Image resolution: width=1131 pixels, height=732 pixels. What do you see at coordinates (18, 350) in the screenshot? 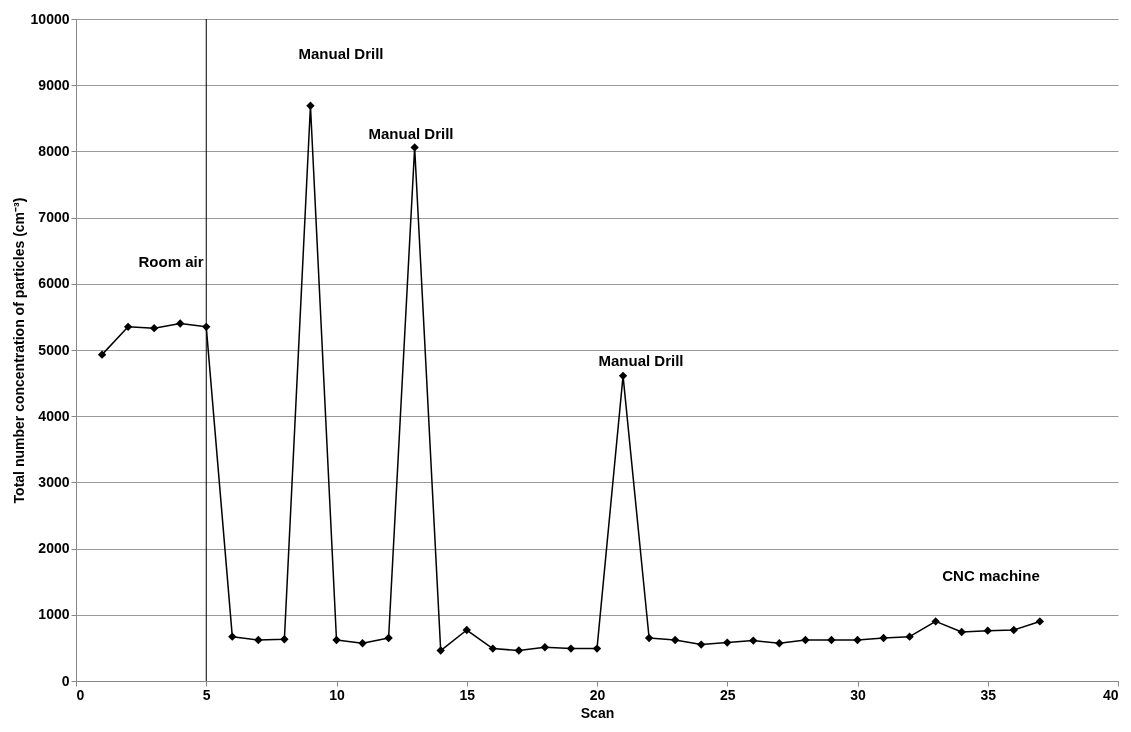
I see `y-axis-title: Total number concentration of particles (cm⁻³)` at bounding box center [18, 350].